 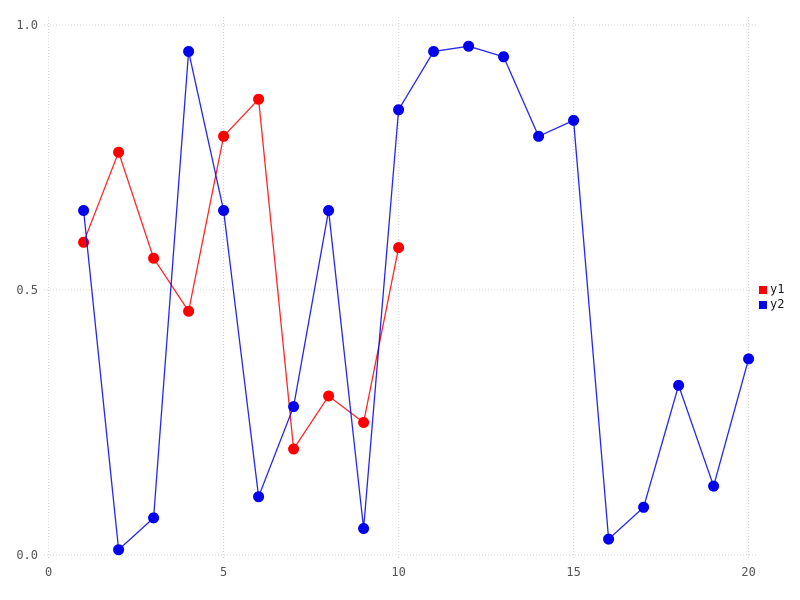 What do you see at coordinates (48, 572) in the screenshot?
I see `x-tick-label: 0` at bounding box center [48, 572].